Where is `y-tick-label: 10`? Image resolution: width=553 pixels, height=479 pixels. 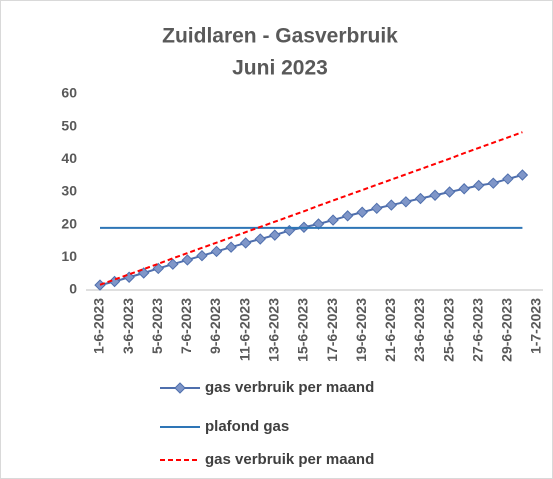
y-tick-label: 10 is located at coordinates (69, 256).